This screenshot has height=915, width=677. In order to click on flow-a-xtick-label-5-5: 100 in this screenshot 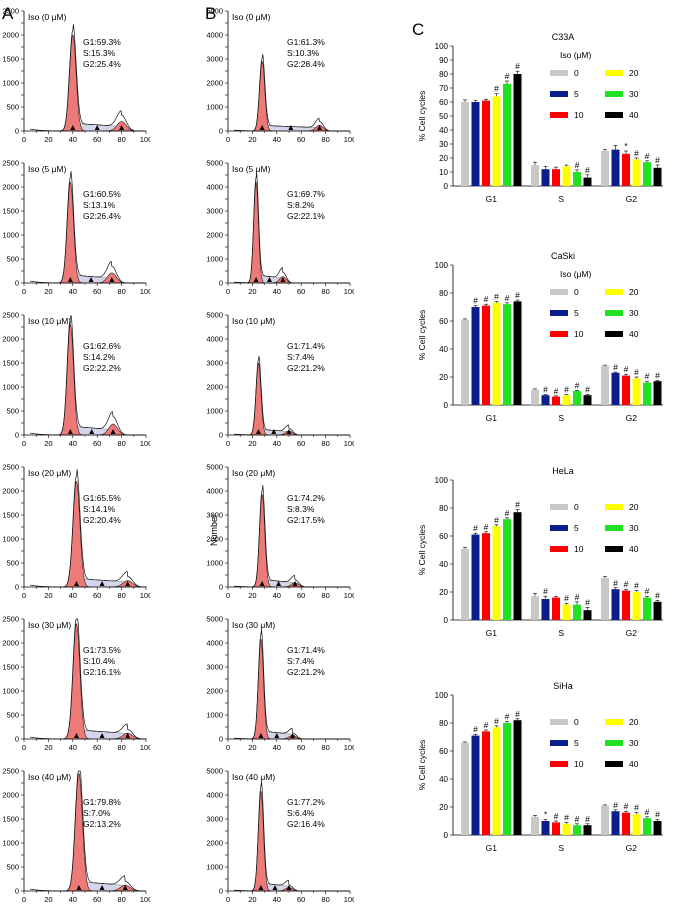, I will do `click(145, 899)`.